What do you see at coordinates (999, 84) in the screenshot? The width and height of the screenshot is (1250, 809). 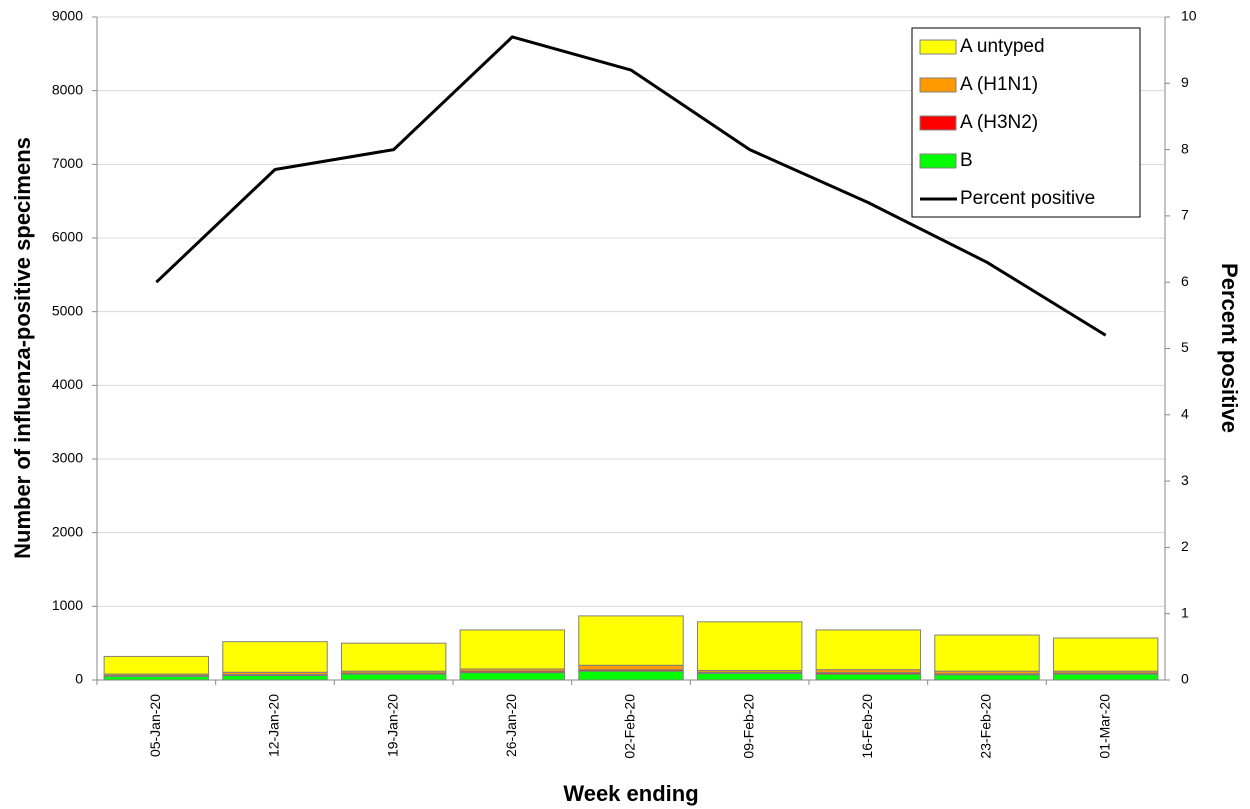 I see `legend-label: A (H1N1)` at bounding box center [999, 84].